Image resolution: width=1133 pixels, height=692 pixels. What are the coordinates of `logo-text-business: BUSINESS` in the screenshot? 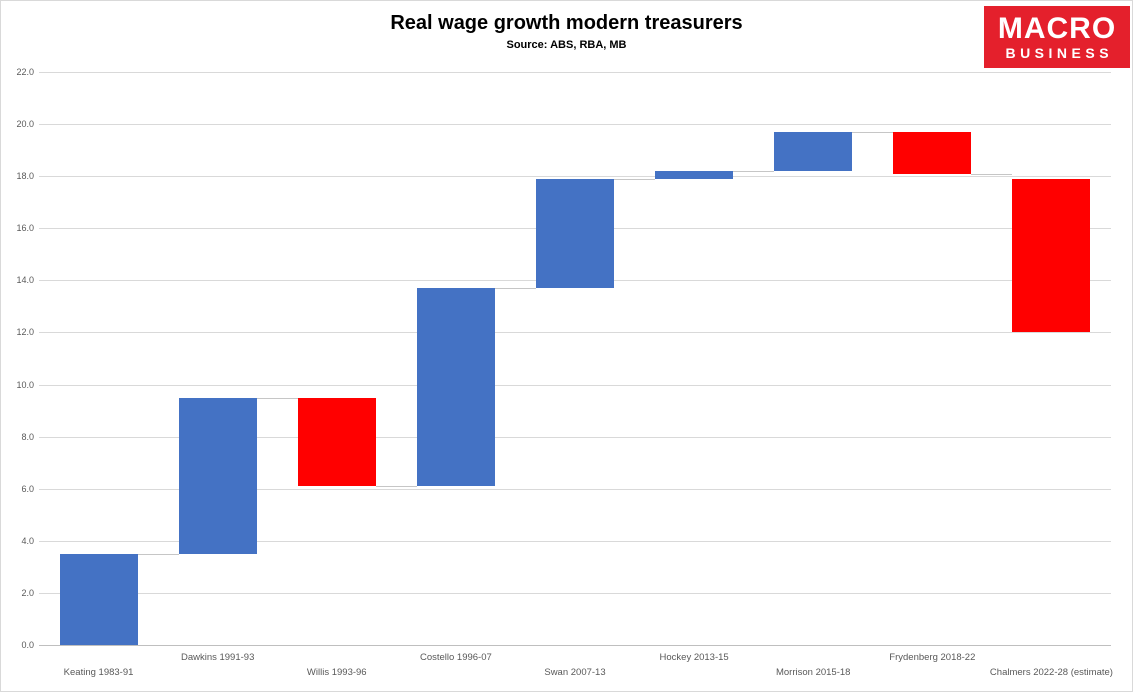 It's located at (1059, 52).